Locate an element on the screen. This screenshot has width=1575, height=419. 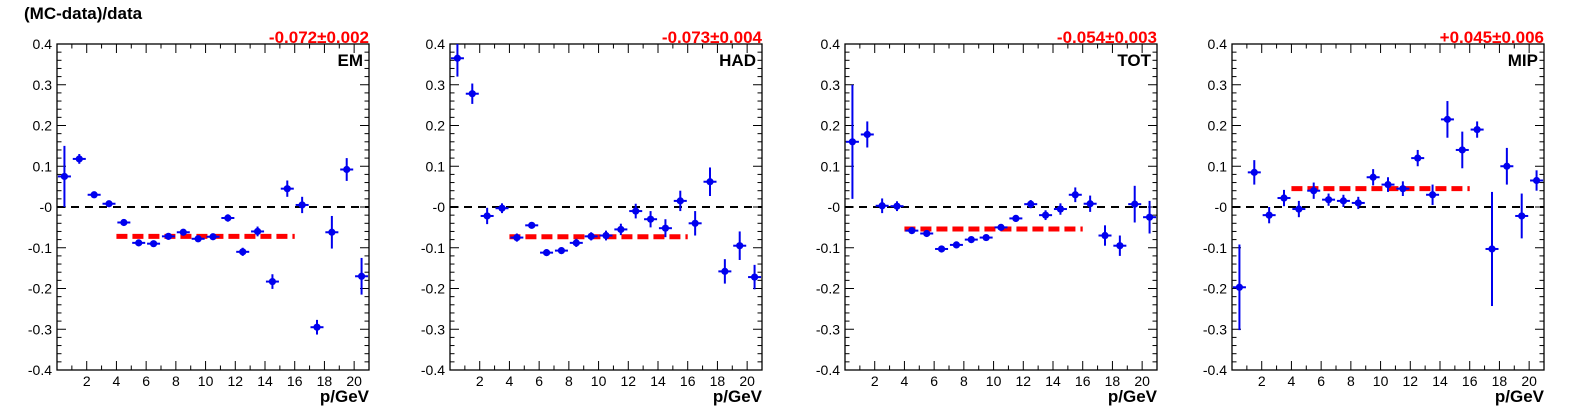
fit-result-label: -0.072±0.002 is located at coordinates (319, 37).